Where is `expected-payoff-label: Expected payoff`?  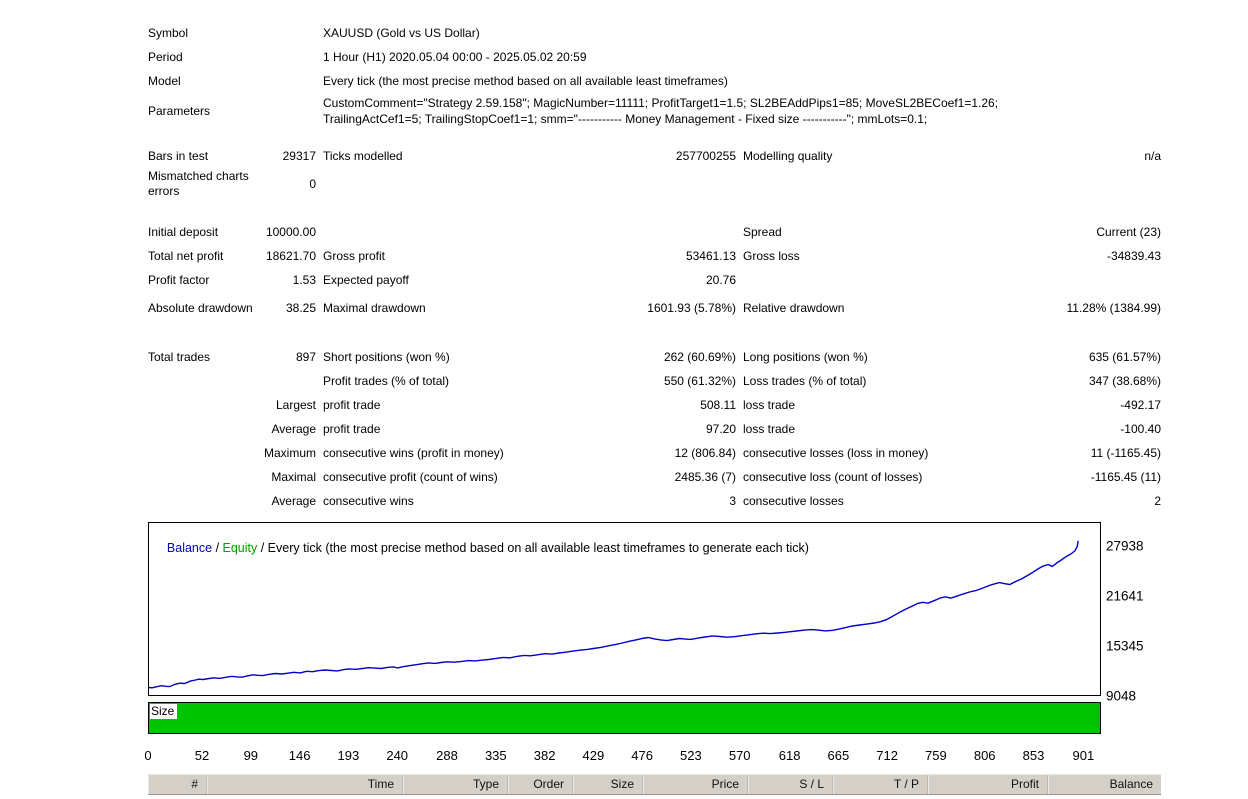
expected-payoff-label: Expected payoff is located at coordinates (366, 279).